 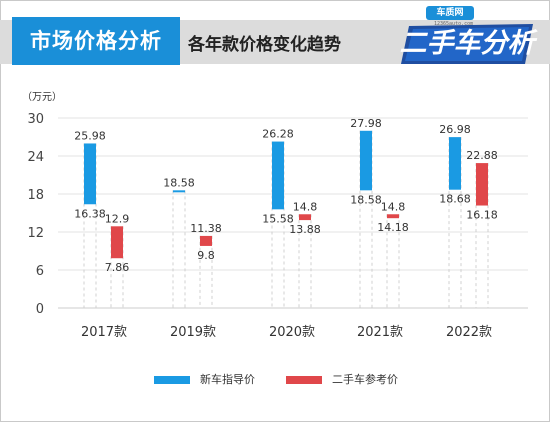 I want to click on data-label-low: 15.58, so click(x=278, y=218).